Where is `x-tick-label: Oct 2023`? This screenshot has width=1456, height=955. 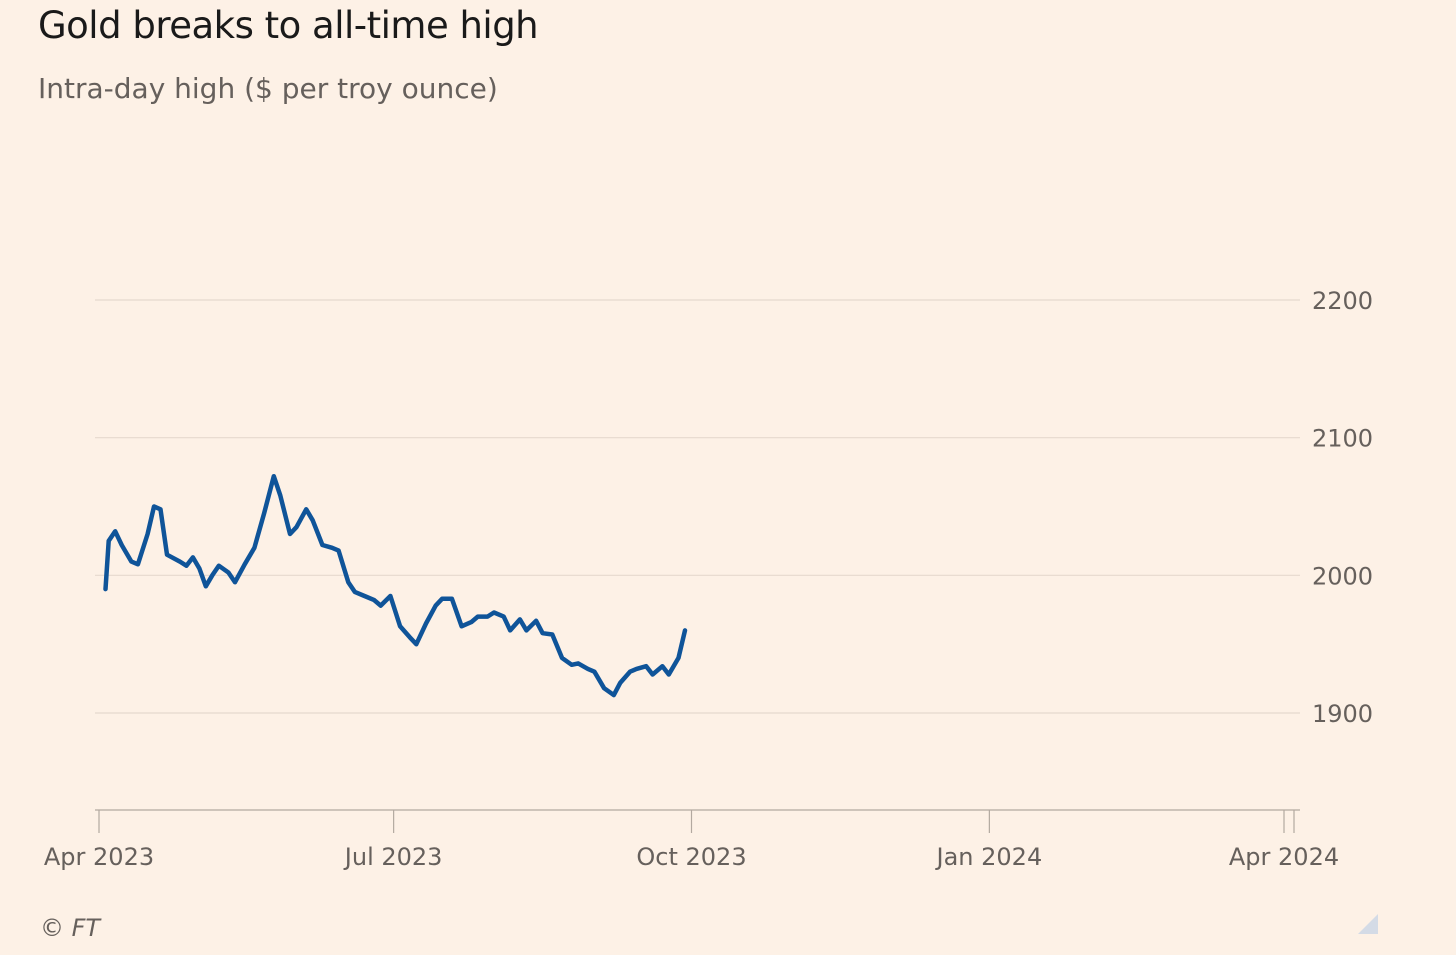
x-tick-label: Oct 2023 is located at coordinates (691, 857).